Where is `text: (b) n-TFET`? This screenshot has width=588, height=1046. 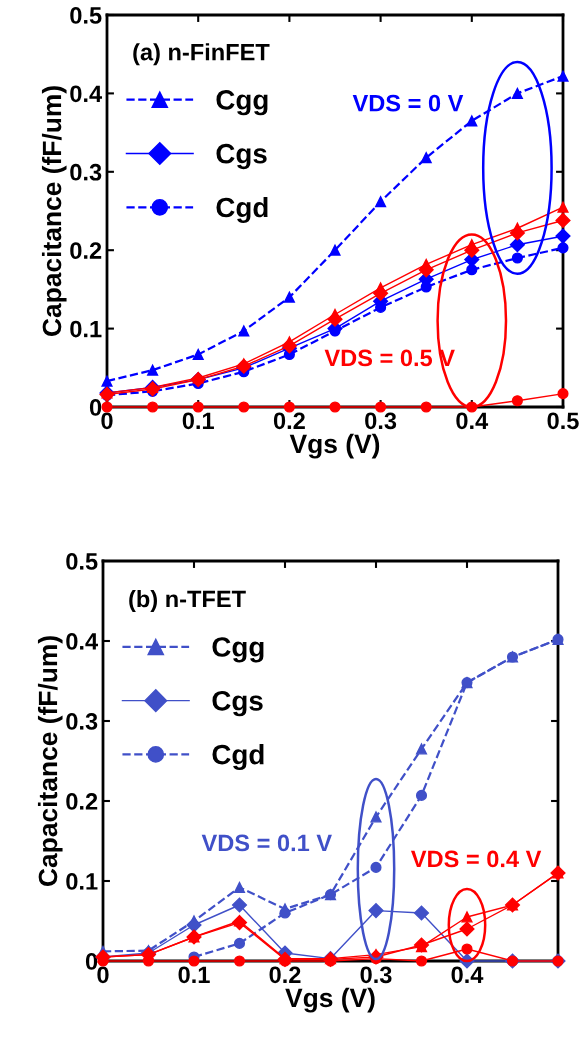
text: (b) n-TFET is located at coordinates (187, 601).